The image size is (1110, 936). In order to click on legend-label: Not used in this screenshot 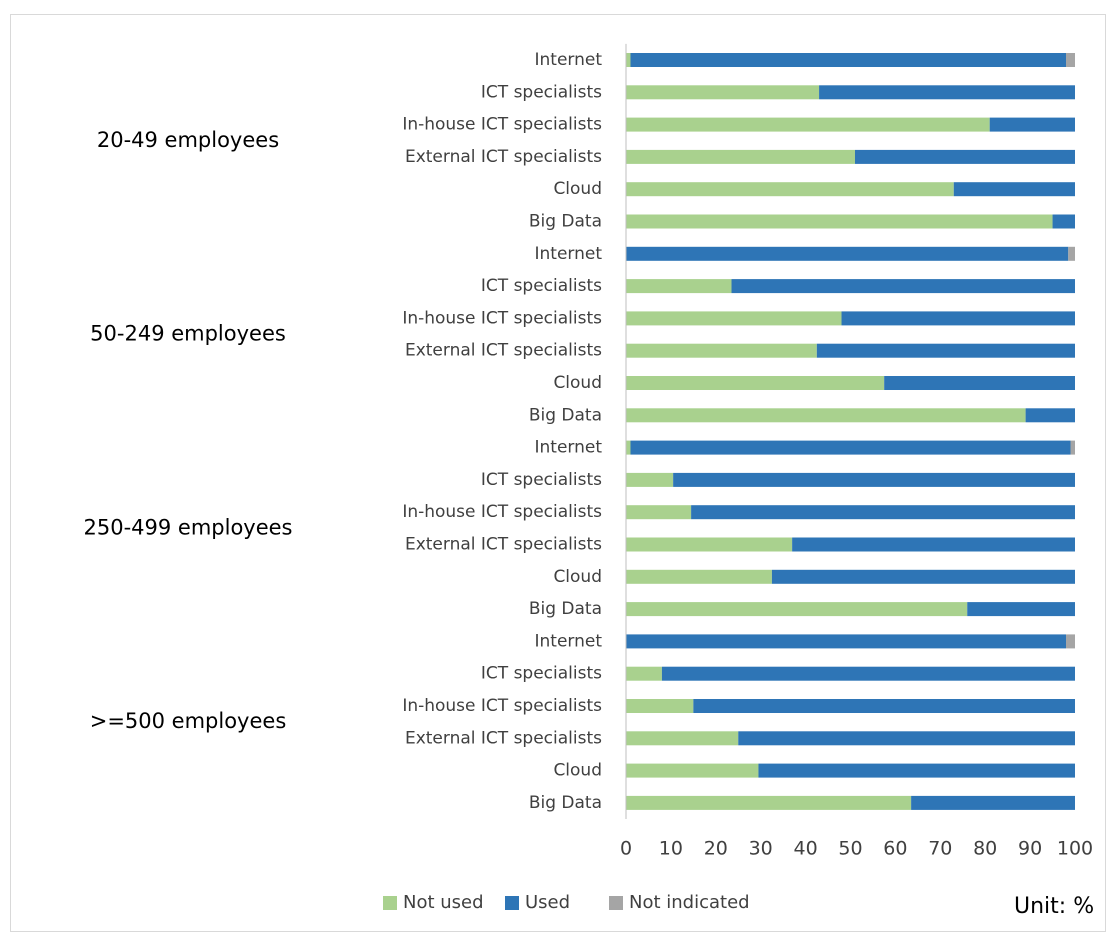, I will do `click(443, 902)`.